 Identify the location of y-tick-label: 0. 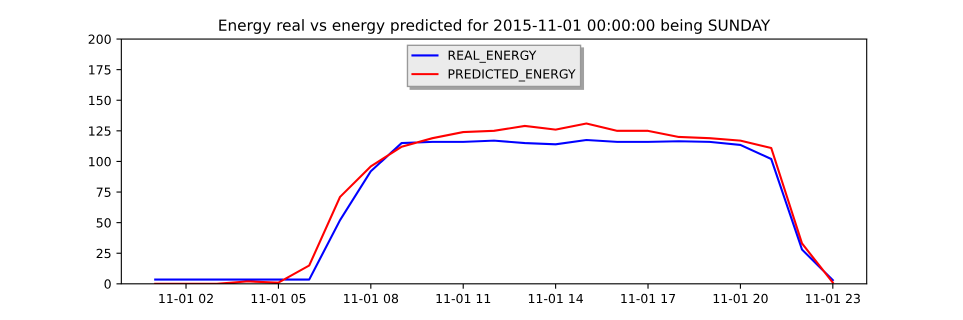
(107, 284).